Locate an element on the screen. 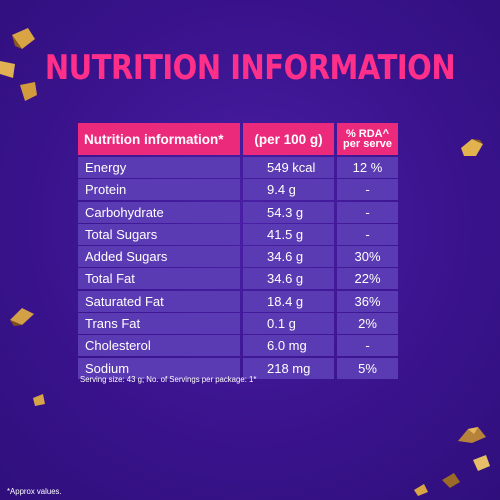 The height and width of the screenshot is (500, 500). rda-value: 36% is located at coordinates (367, 301).